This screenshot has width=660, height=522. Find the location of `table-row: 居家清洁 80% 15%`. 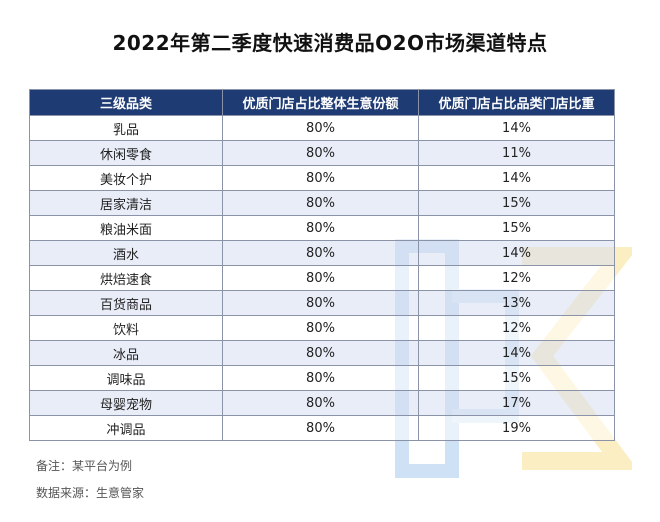

table-row: 居家清洁 80% 15% is located at coordinates (322, 203).